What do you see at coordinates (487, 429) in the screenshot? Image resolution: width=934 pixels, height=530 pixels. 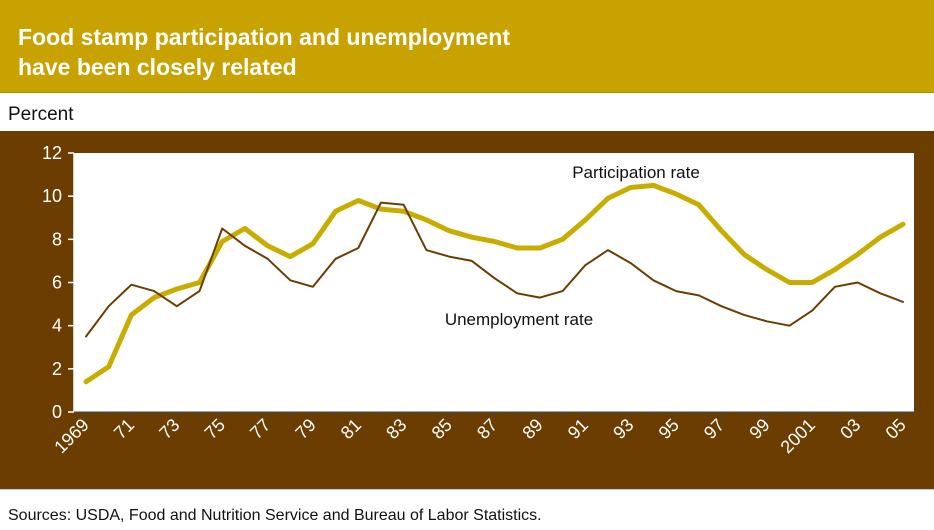 I see `x-tick-label: 87` at bounding box center [487, 429].